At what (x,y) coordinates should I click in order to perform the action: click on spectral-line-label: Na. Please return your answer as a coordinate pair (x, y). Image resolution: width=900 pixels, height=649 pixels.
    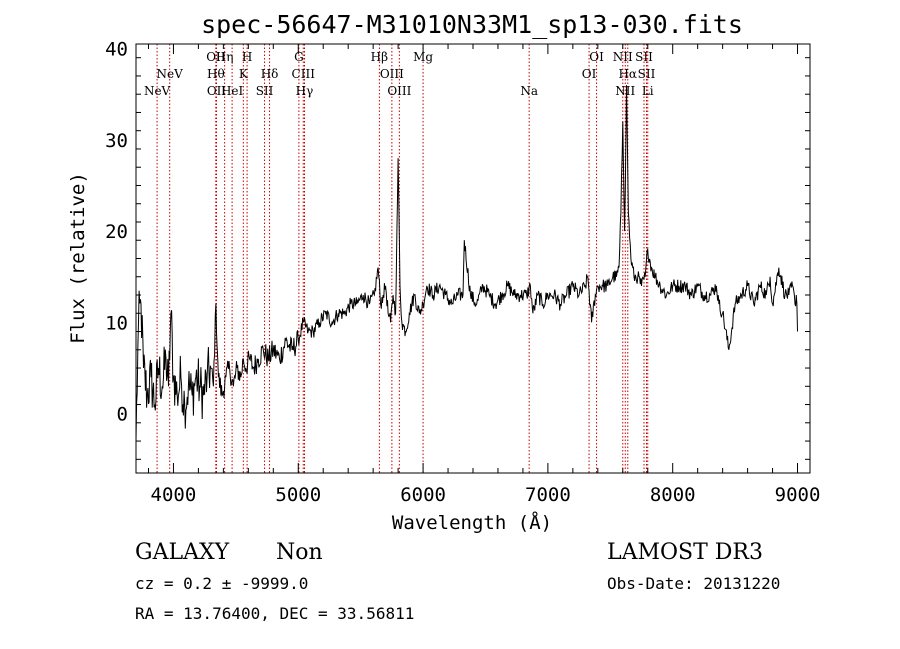
    Looking at the image, I should click on (529, 91).